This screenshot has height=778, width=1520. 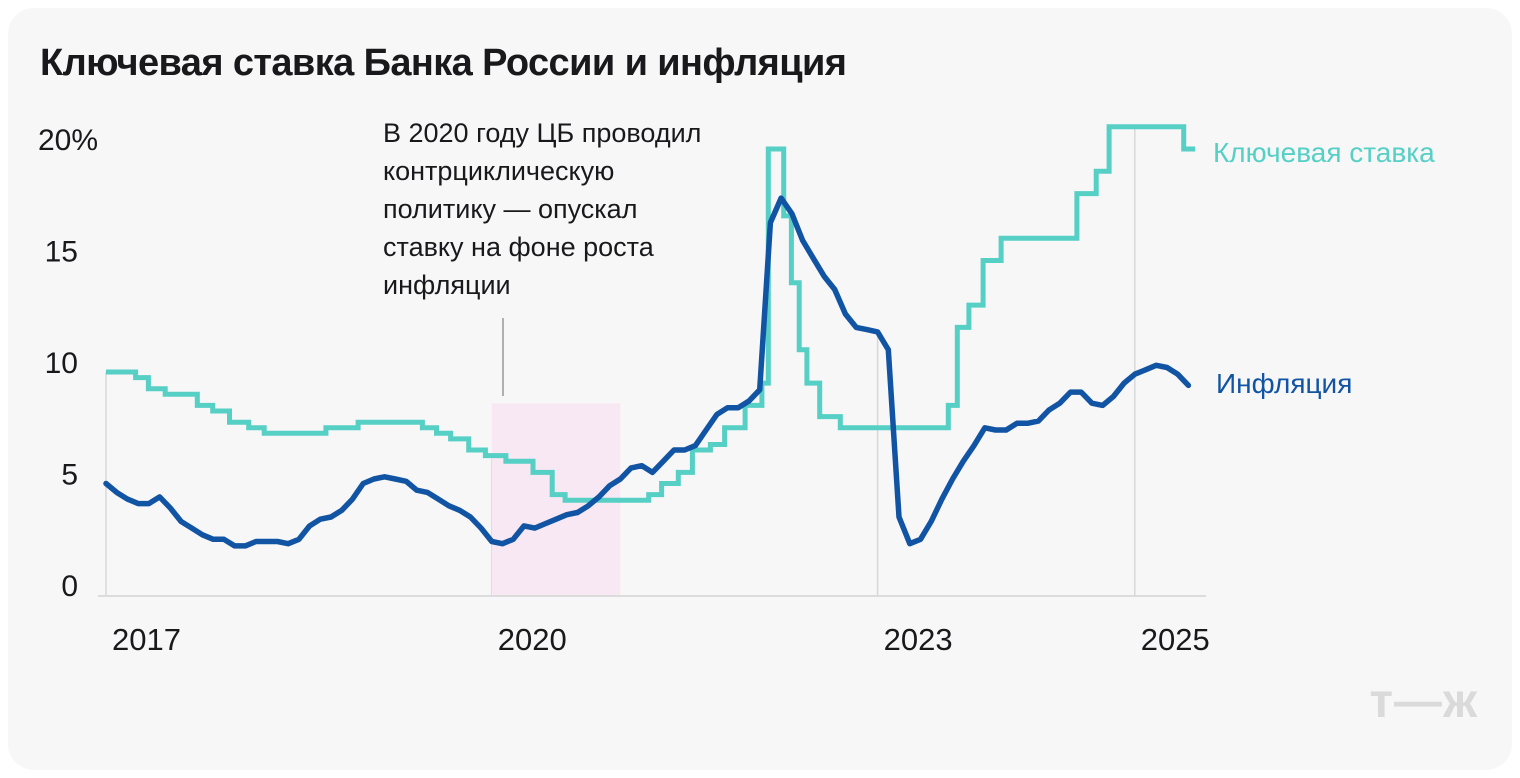 I want to click on x-axis-label-2020: 2020, so click(x=532, y=639).